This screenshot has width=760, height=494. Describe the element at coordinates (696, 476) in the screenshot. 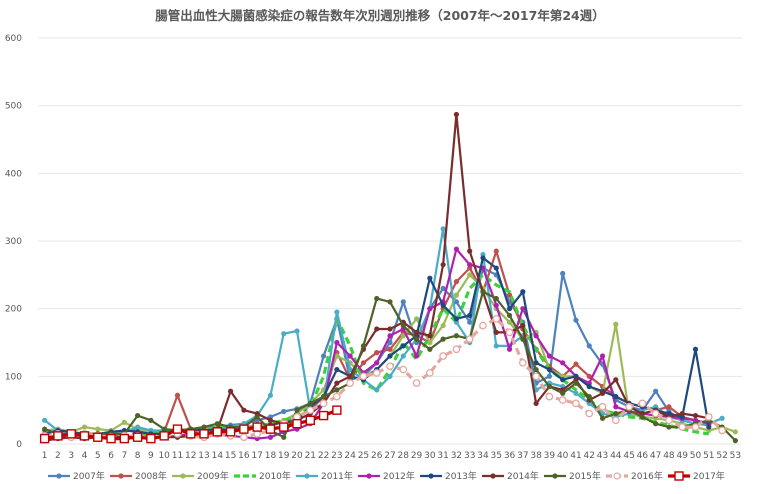

I see `legend-item: 2017年` at that location.